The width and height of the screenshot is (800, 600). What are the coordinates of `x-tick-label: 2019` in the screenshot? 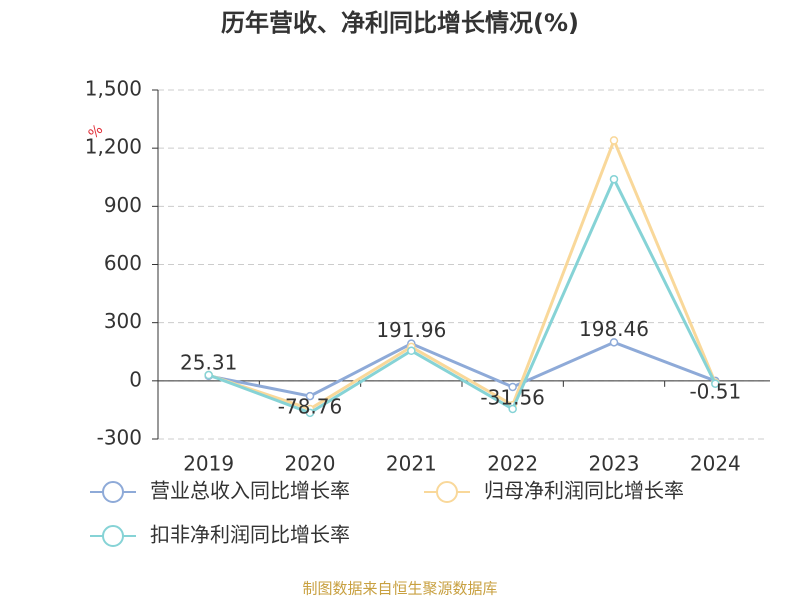 It's located at (208, 464).